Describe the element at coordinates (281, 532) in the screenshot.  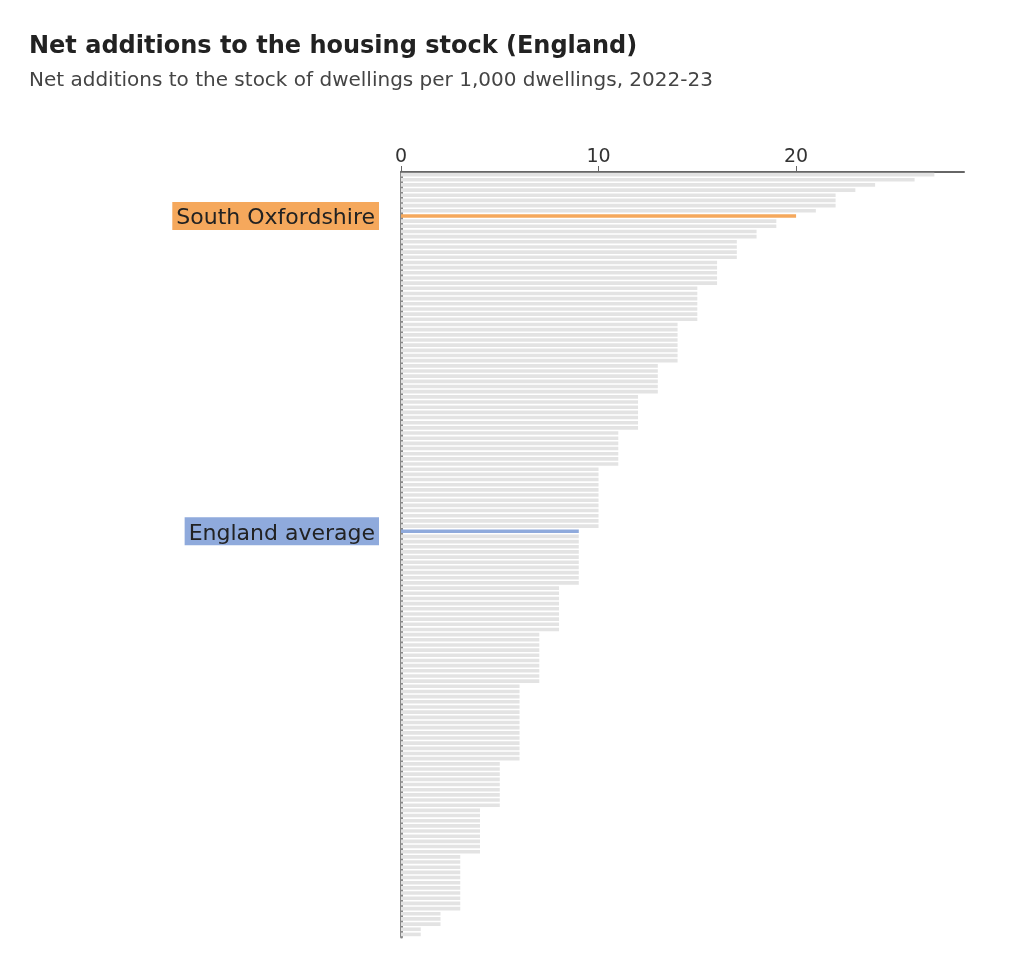
I see `y-tick-label: England average` at that location.